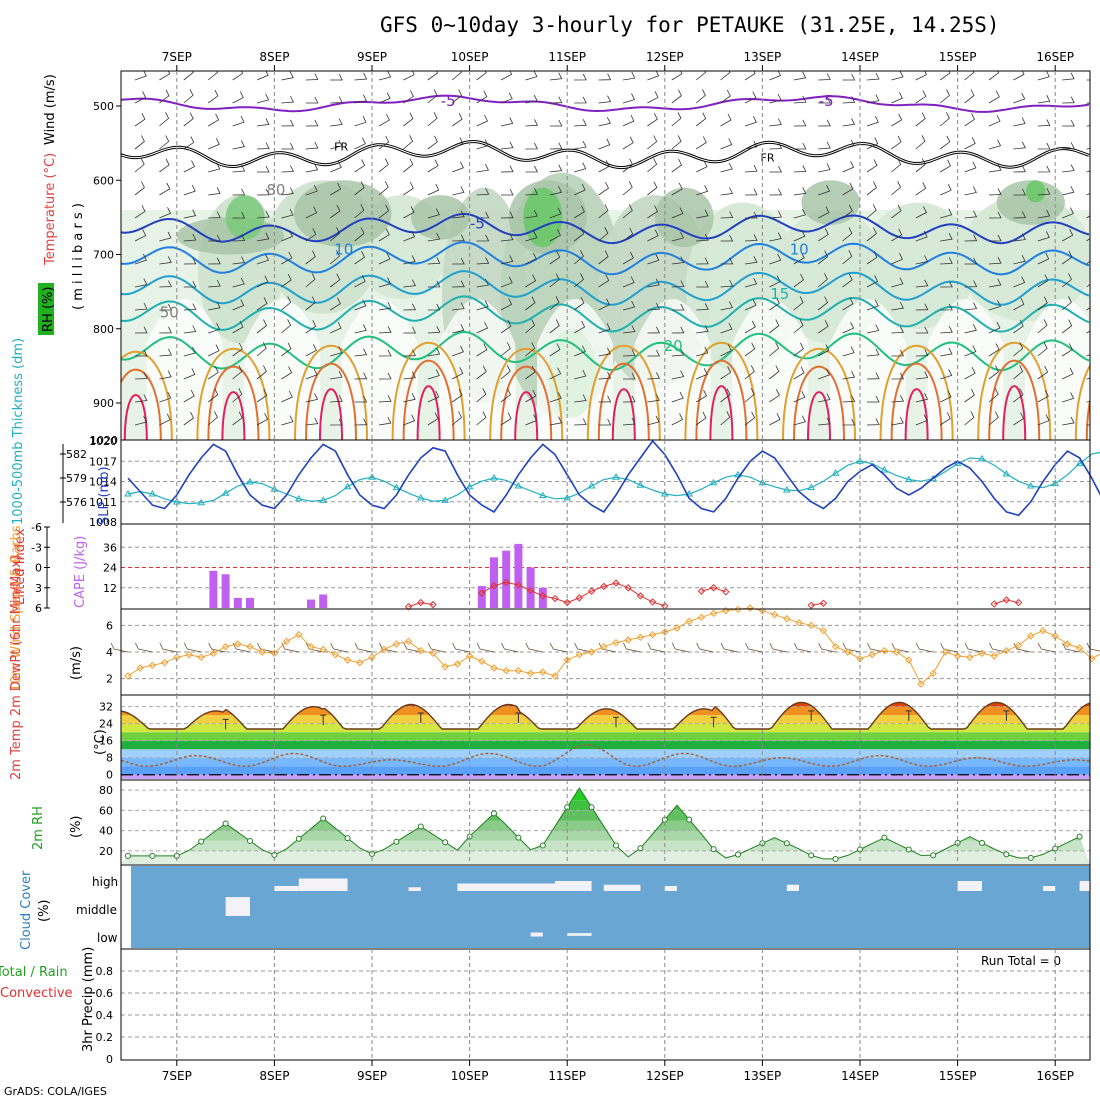 The height and width of the screenshot is (1100, 1100). I want to click on cloud-ylabel: Cloud Cover, so click(26, 910).